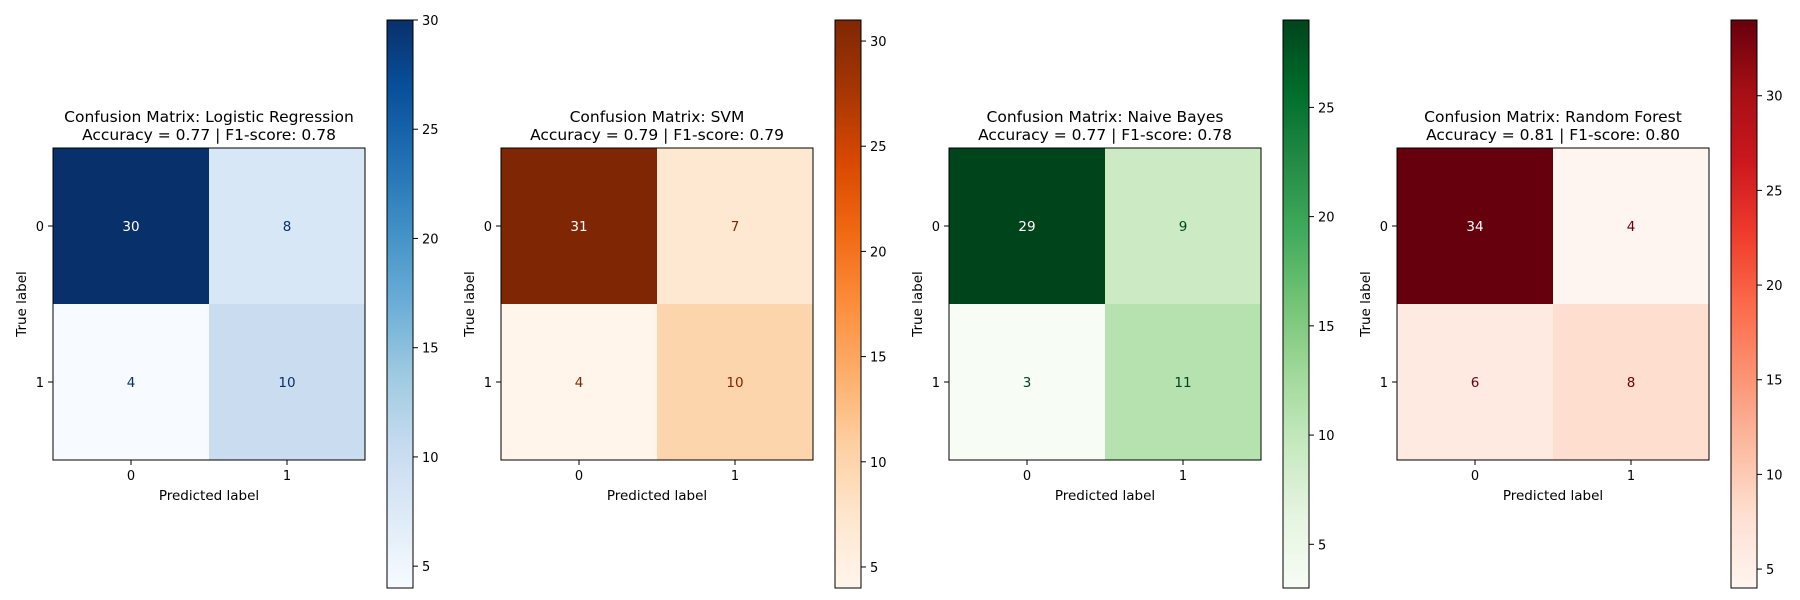 This screenshot has height=600, width=1800. Describe the element at coordinates (1553, 135) in the screenshot. I see `chart-subtitle: Accuracy = 0.81 | F1-score: 0.80` at that location.